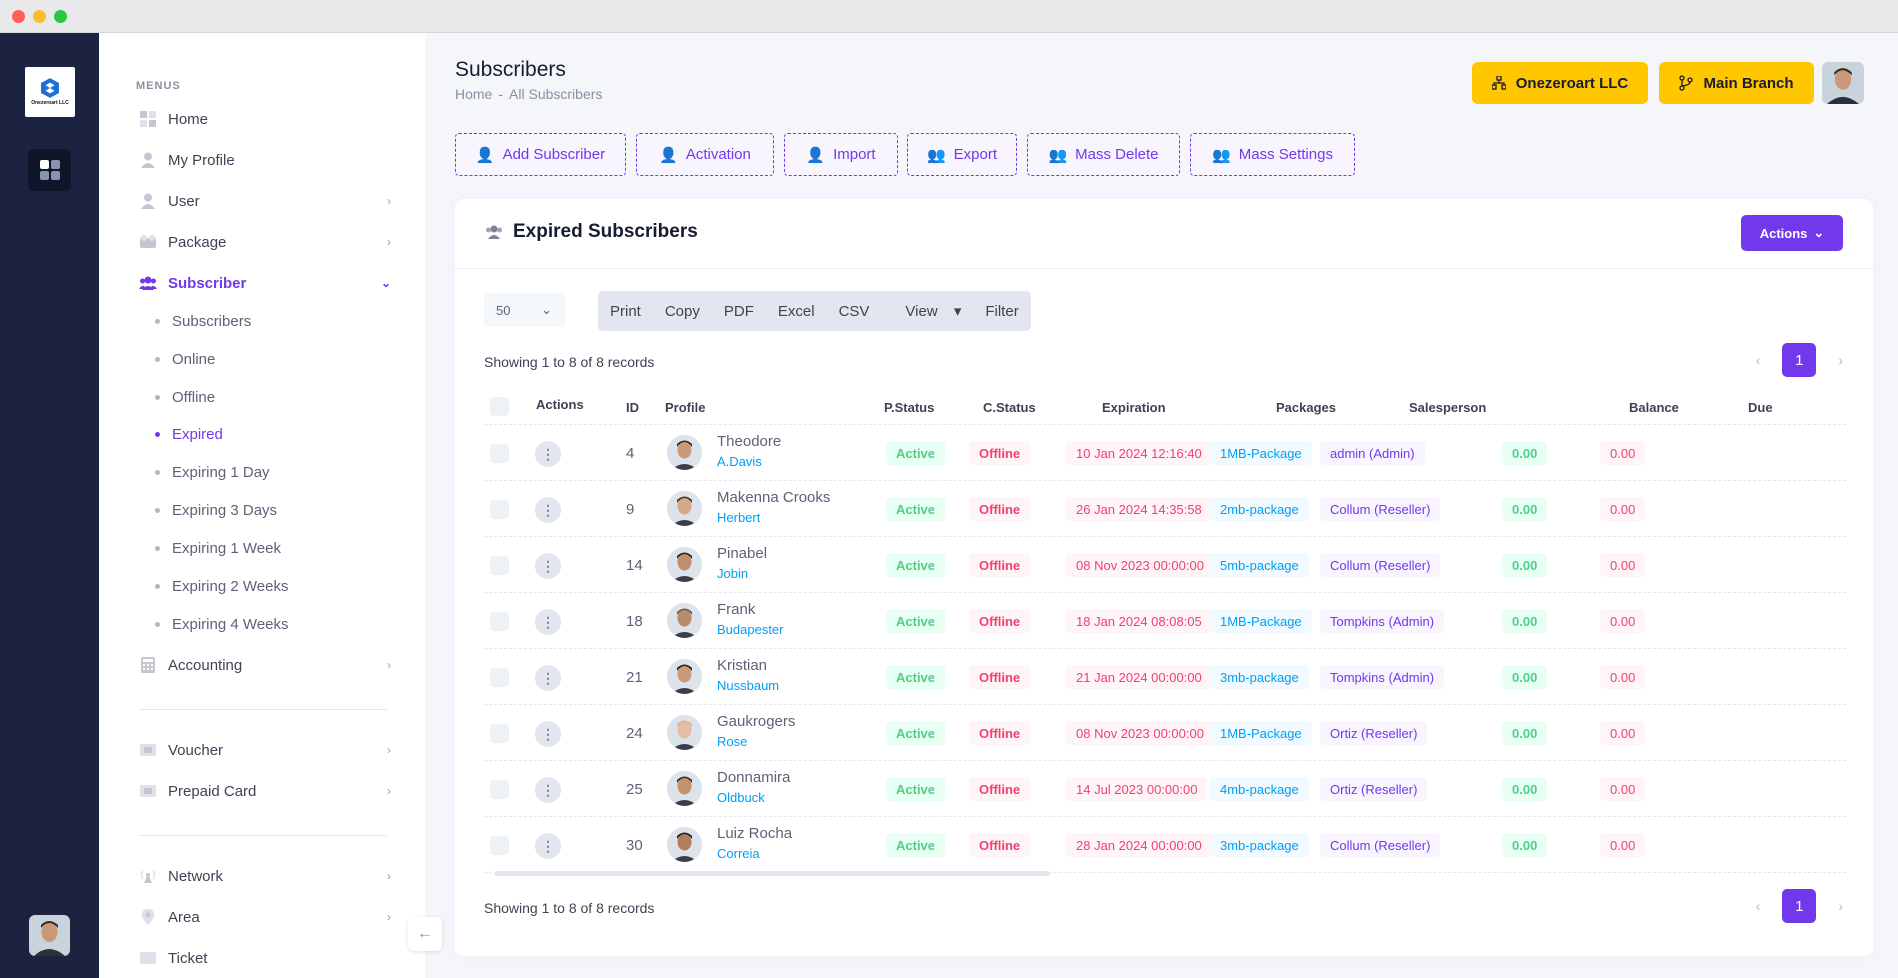 The image size is (1898, 978). What do you see at coordinates (741, 797) in the screenshot?
I see `profile-username: Oldbuck` at bounding box center [741, 797].